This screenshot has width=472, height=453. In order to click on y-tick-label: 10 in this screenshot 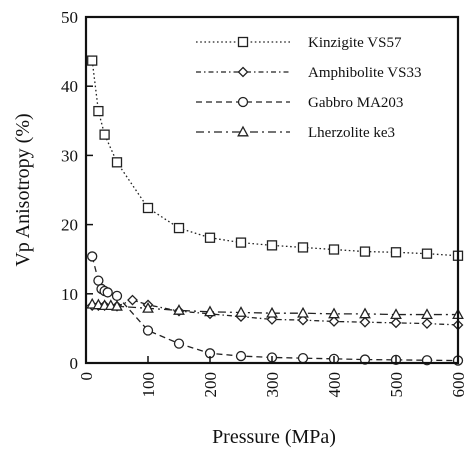, I will do `click(69, 294)`.